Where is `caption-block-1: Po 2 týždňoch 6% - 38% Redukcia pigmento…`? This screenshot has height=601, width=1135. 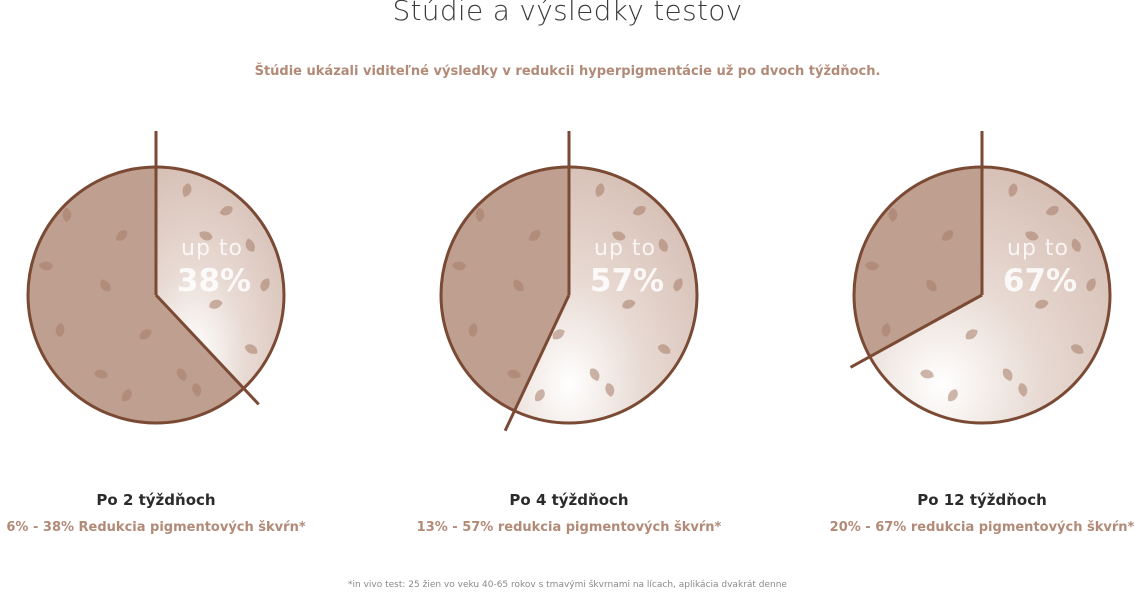 caption-block-1: Po 2 týždňoch 6% - 38% Redukcia pigmento… is located at coordinates (160, 513).